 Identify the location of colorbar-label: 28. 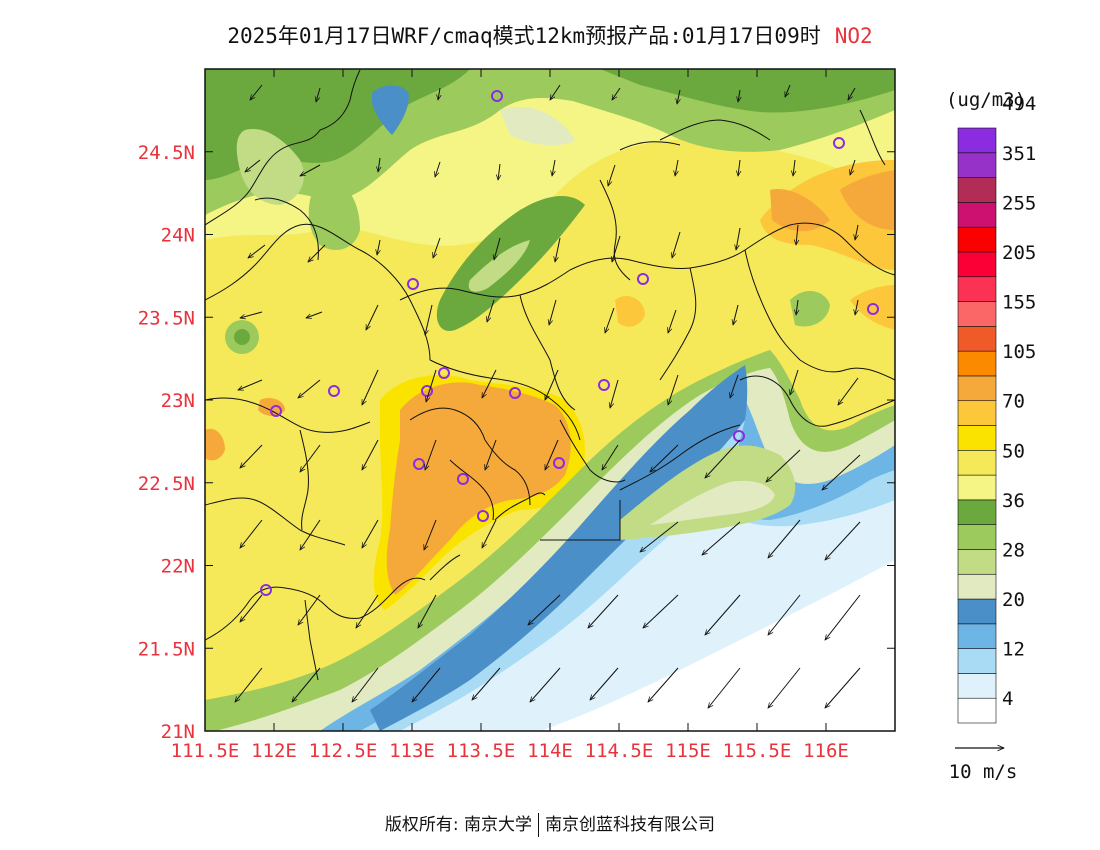
(1013, 550).